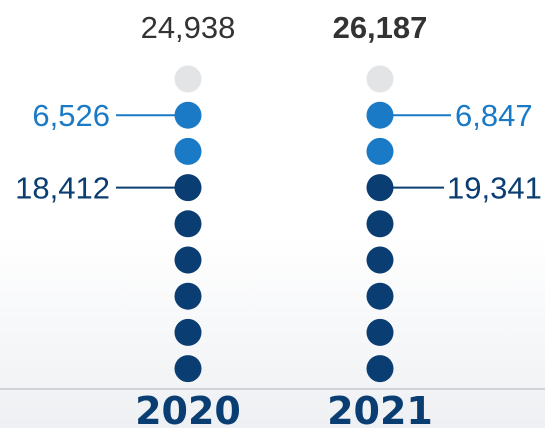 The height and width of the screenshot is (428, 545). Describe the element at coordinates (380, 408) in the screenshot. I see `category-label-2021: 2021` at that location.